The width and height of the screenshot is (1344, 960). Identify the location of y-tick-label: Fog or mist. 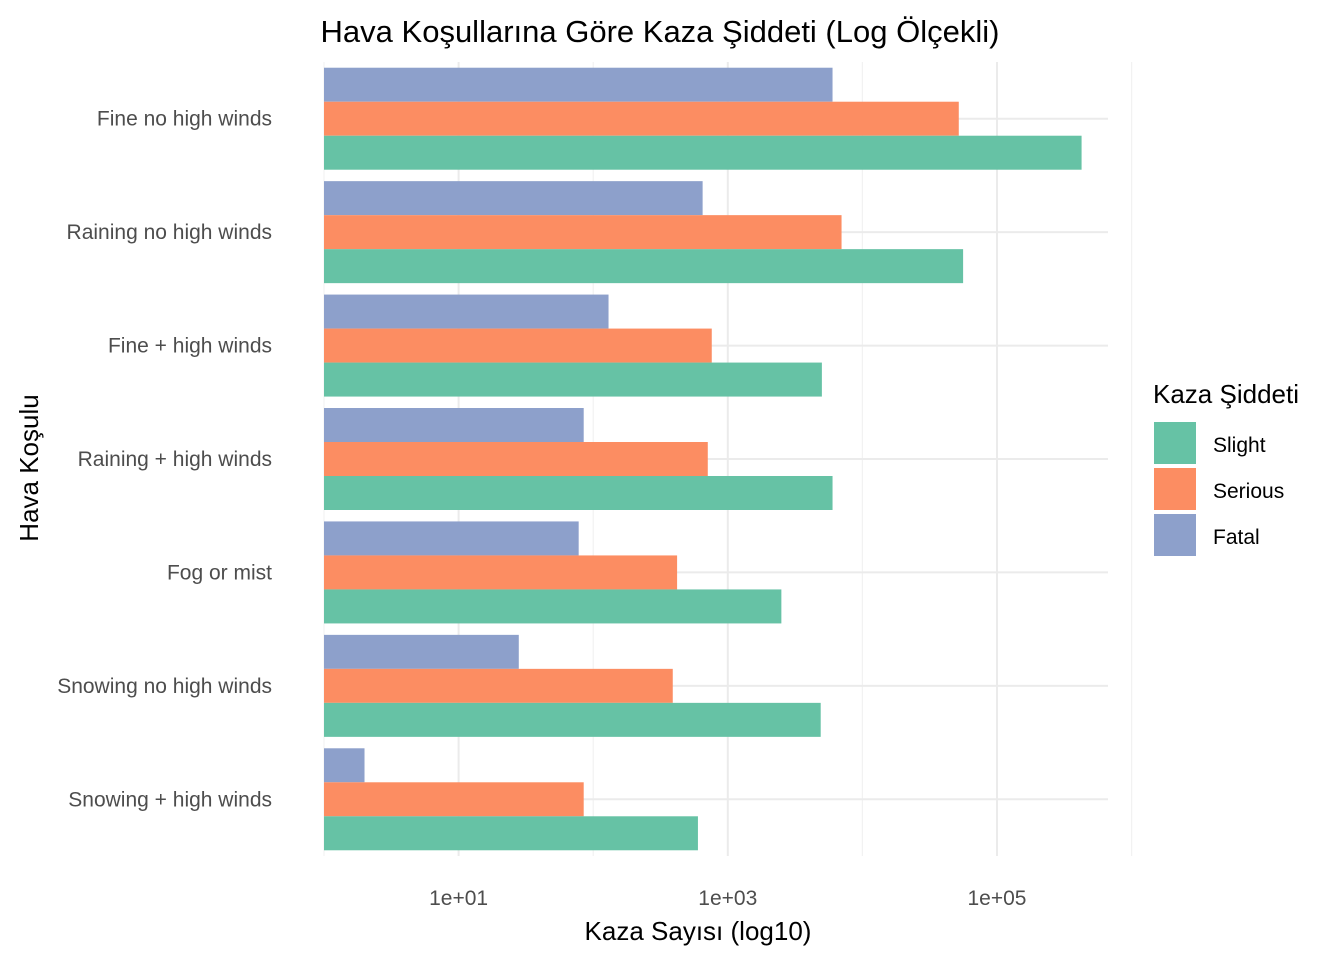
(219, 572).